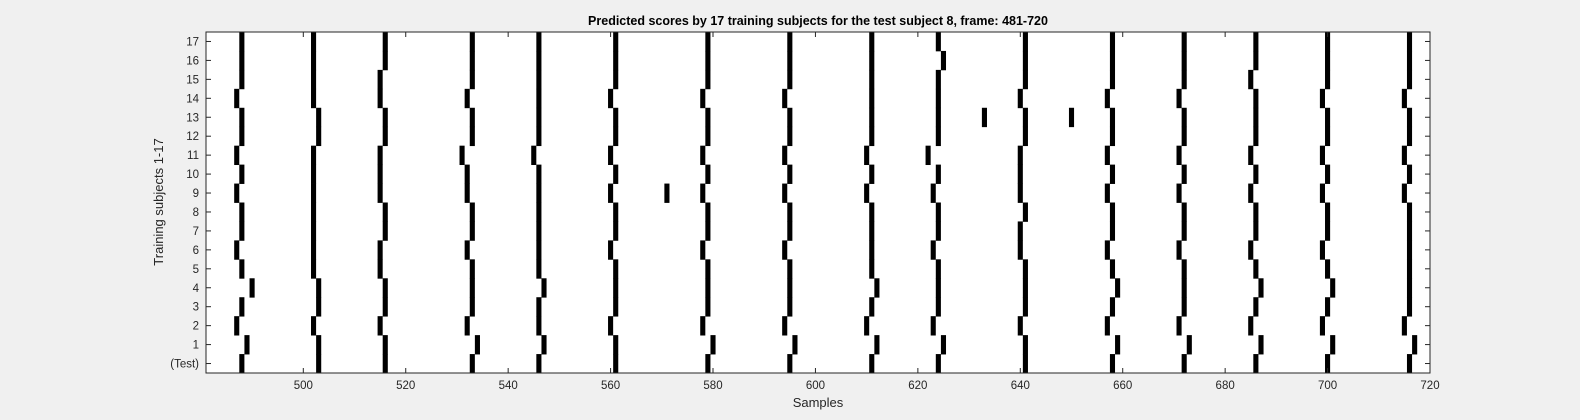 This screenshot has width=1580, height=420. What do you see at coordinates (196, 194) in the screenshot?
I see `y-tick-label: 9` at bounding box center [196, 194].